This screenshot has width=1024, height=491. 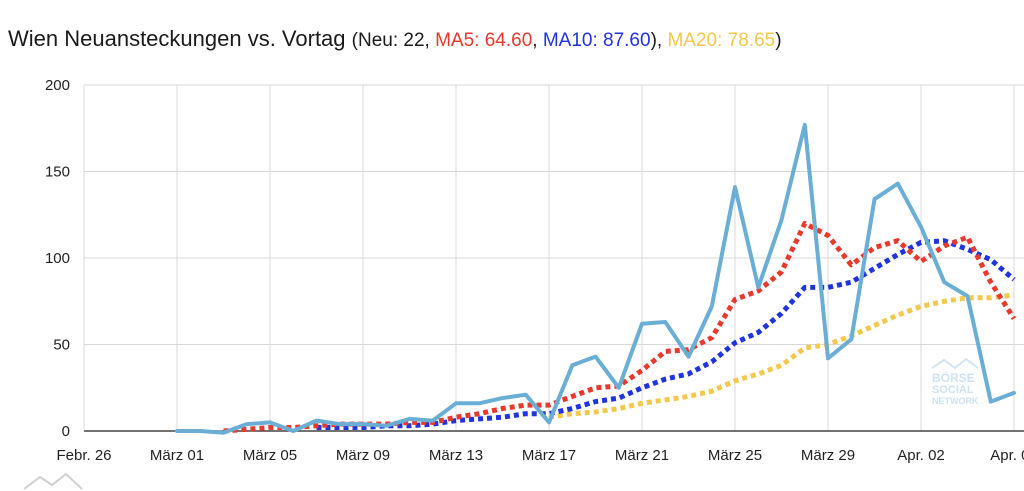 What do you see at coordinates (955, 363) in the screenshot?
I see `watermark-logo-icon` at bounding box center [955, 363].